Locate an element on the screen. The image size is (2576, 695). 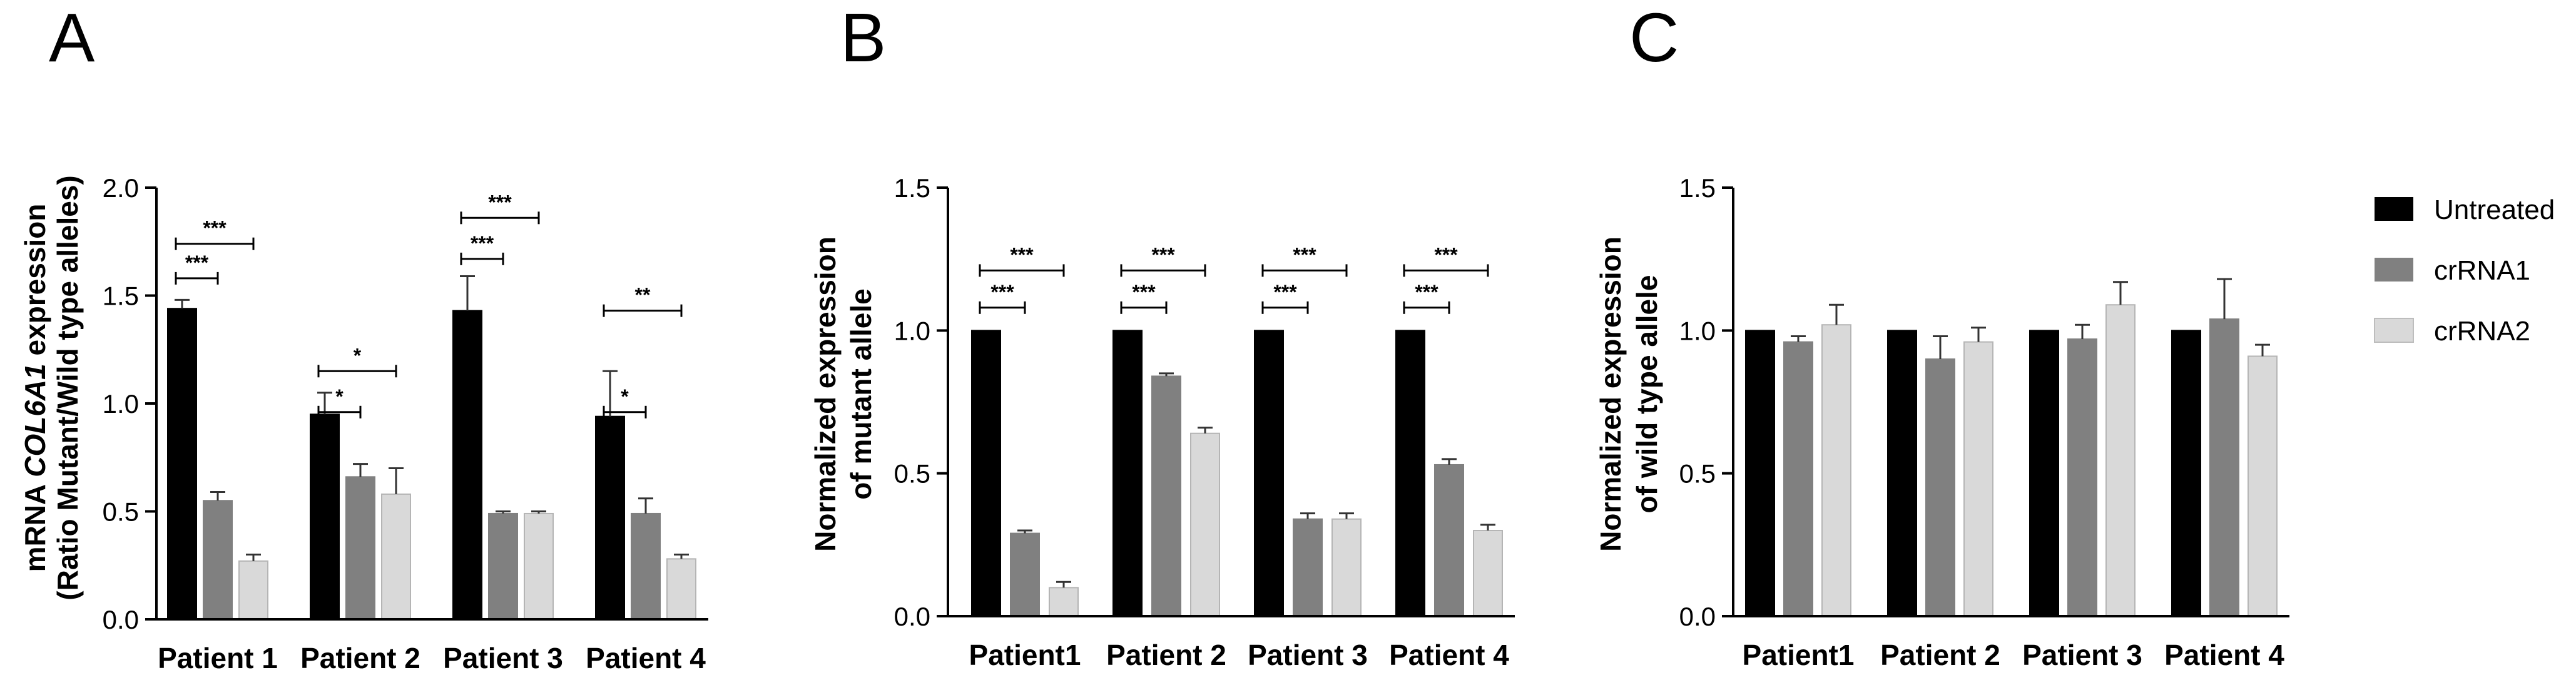
panel-c-y-tick-label: 0.5 is located at coordinates (1697, 474).